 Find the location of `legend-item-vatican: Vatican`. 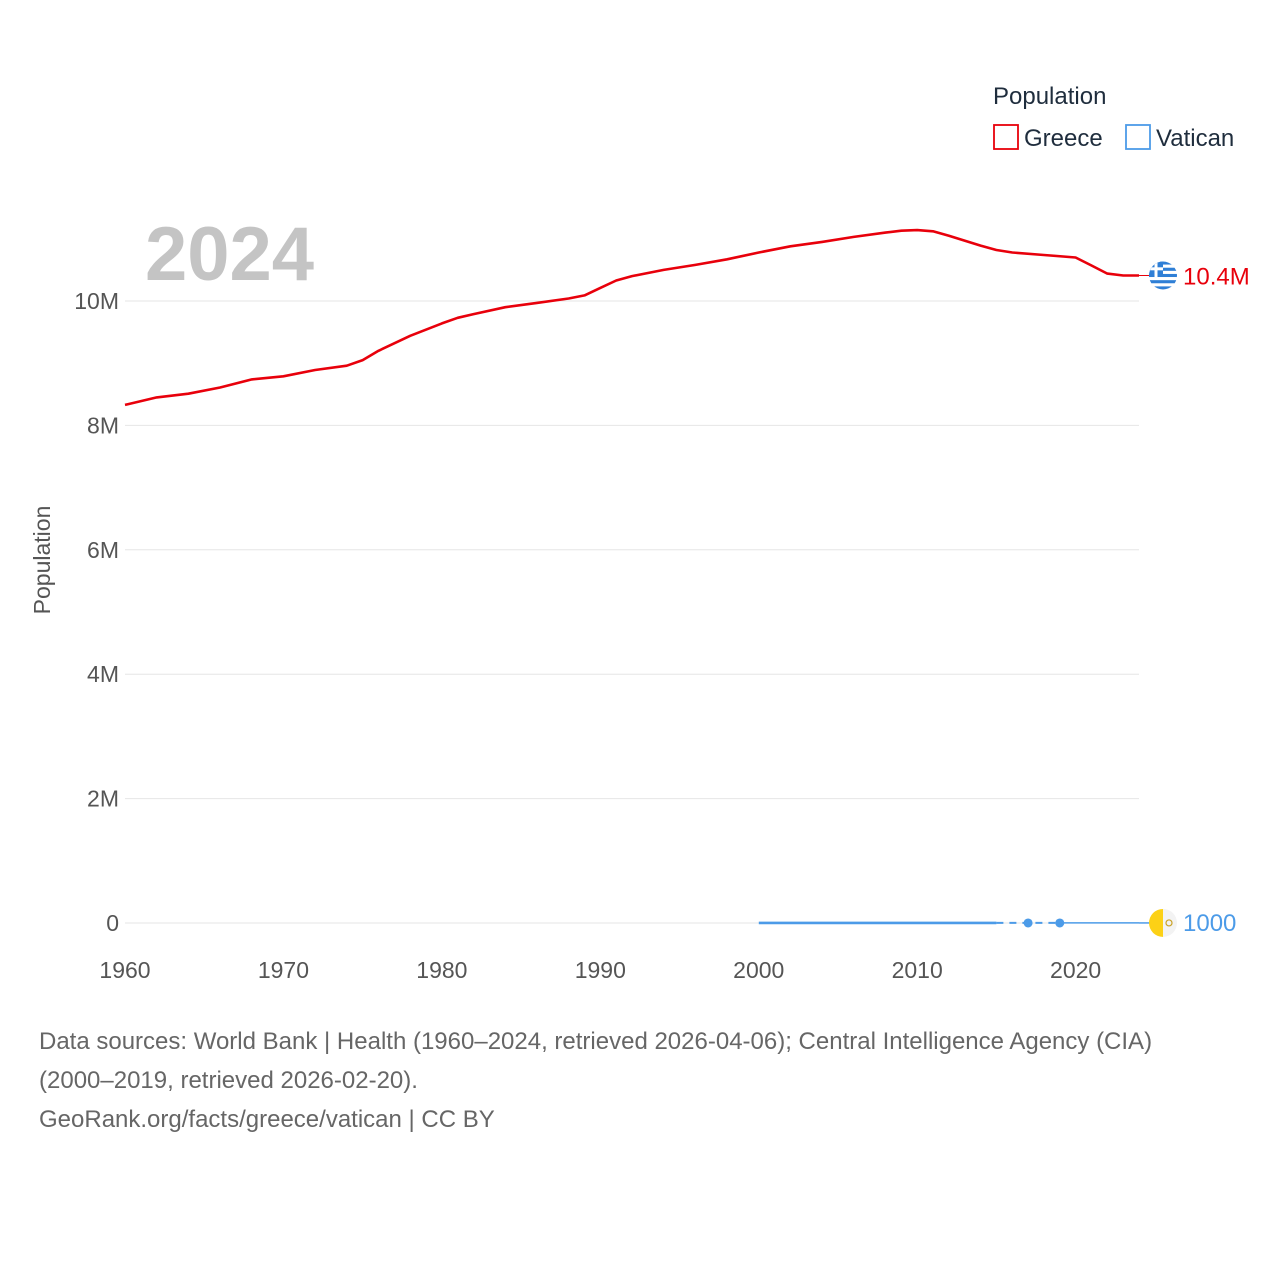

legend-item-vatican: Vatican is located at coordinates (1179, 138).